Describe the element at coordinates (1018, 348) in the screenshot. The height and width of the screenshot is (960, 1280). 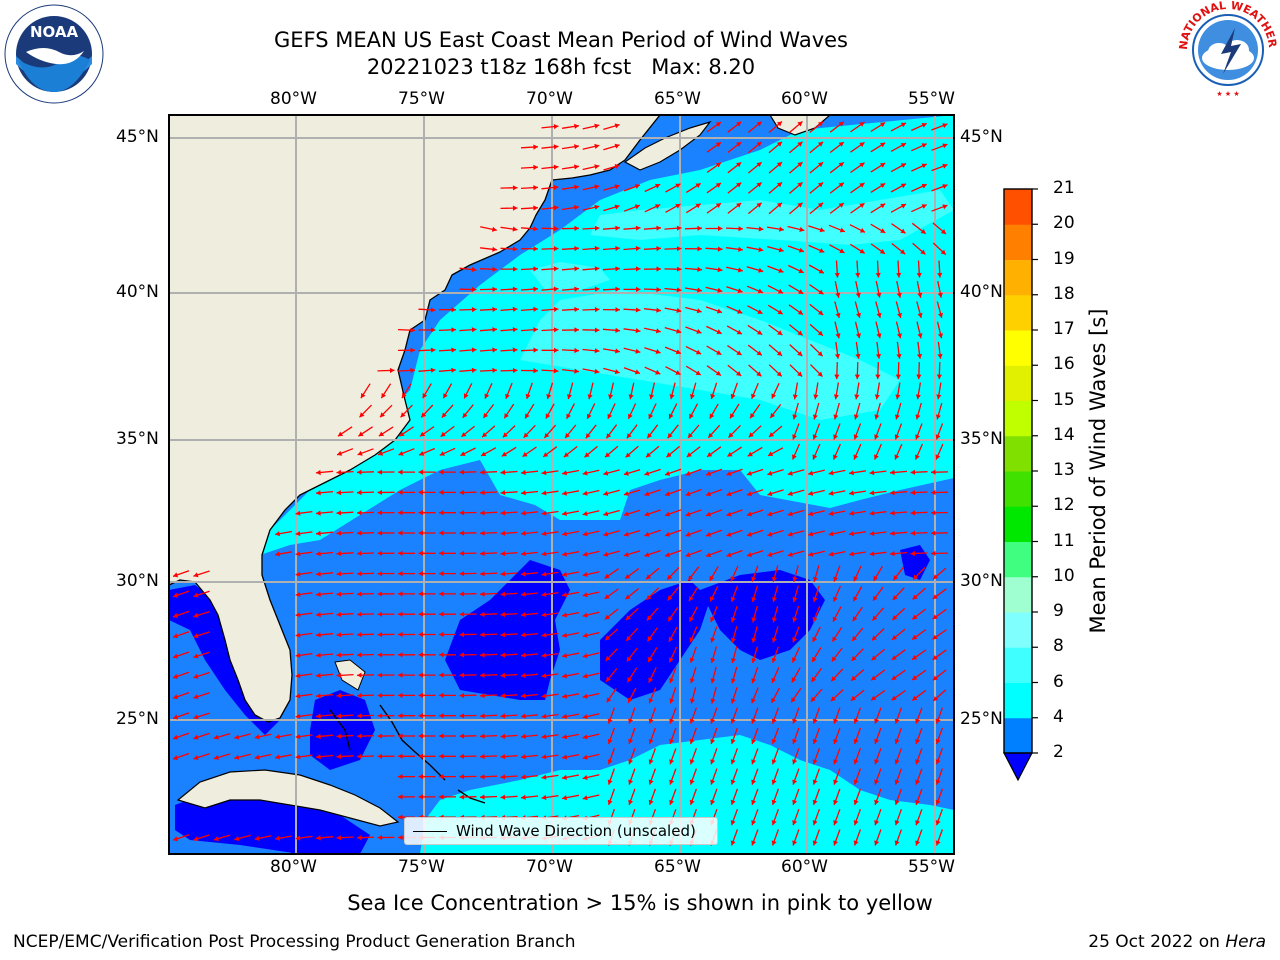
I see `colorbar-cell` at that location.